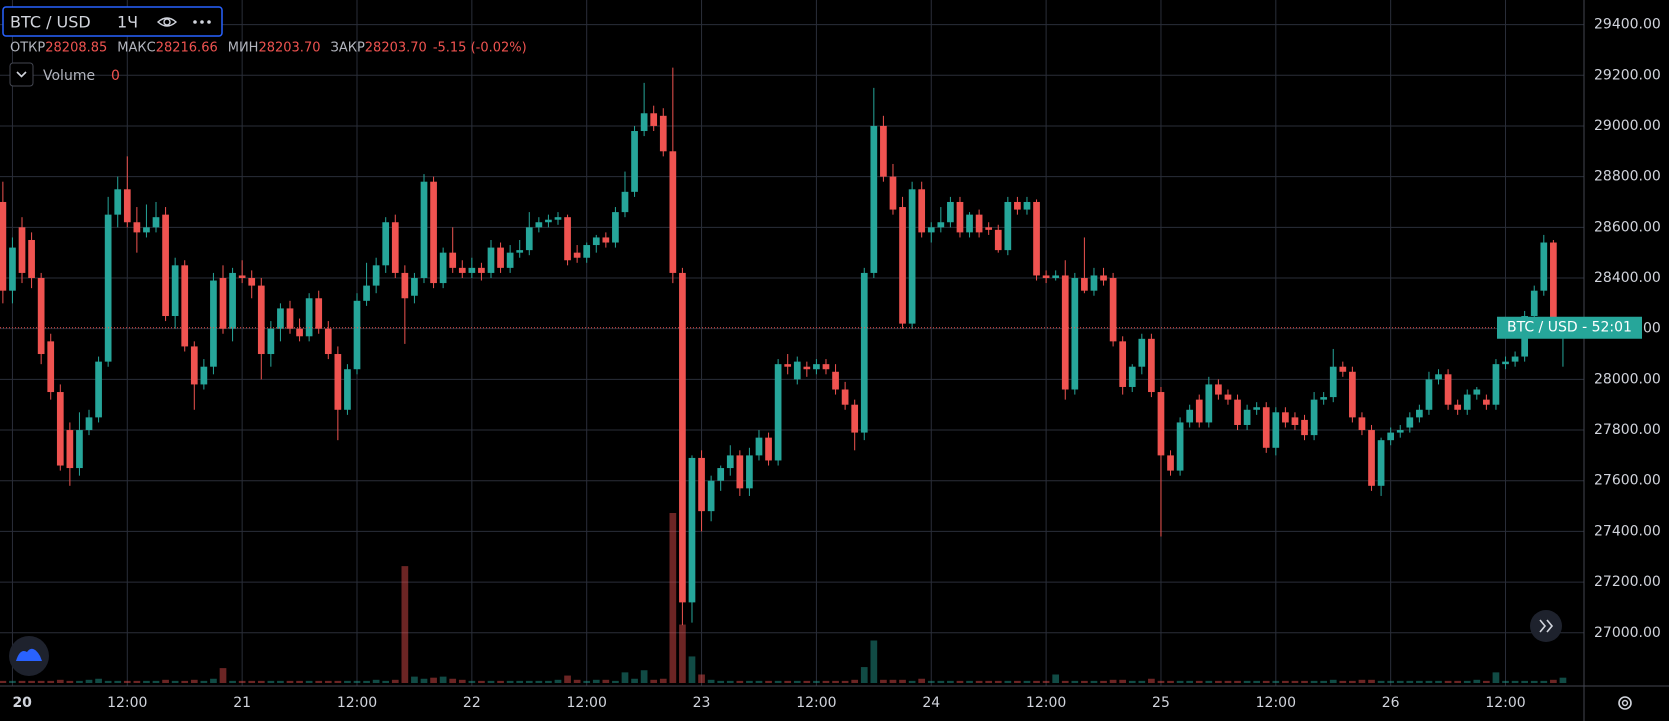 This screenshot has height=721, width=1669. Describe the element at coordinates (21, 74) in the screenshot. I see `collapse-button` at that location.